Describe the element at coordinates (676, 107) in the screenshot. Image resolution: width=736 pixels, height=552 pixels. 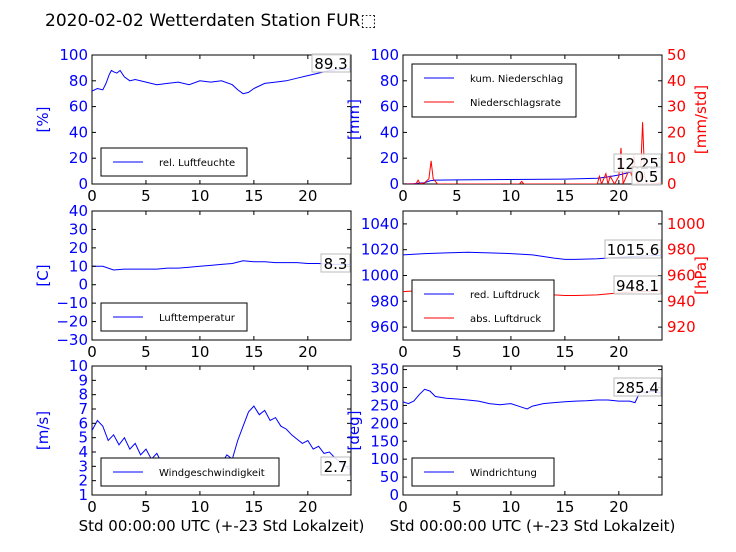
I see `y2-tick-label: 30` at that location.